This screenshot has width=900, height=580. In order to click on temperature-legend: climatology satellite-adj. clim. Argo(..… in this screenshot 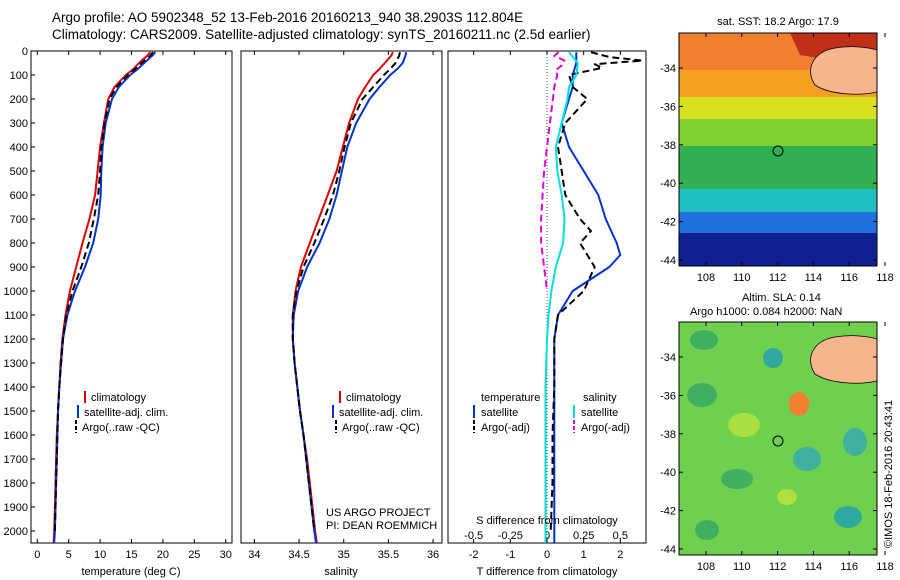, I will do `click(121, 412)`.